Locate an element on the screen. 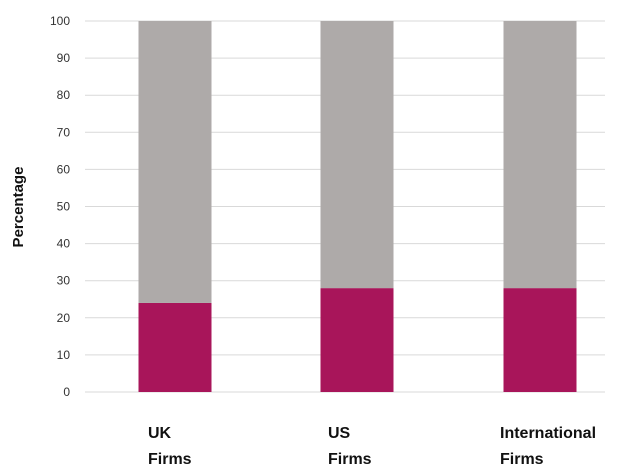 The height and width of the screenshot is (471, 624). x-axis-labels: UK Firms US Firms International Firms is located at coordinates (372, 446).